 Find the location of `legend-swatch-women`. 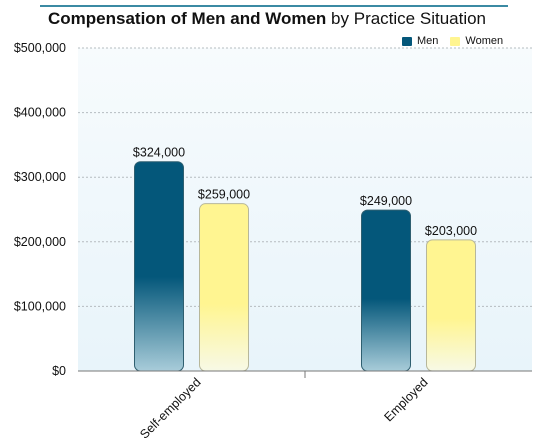

legend-swatch-women is located at coordinates (455, 41).